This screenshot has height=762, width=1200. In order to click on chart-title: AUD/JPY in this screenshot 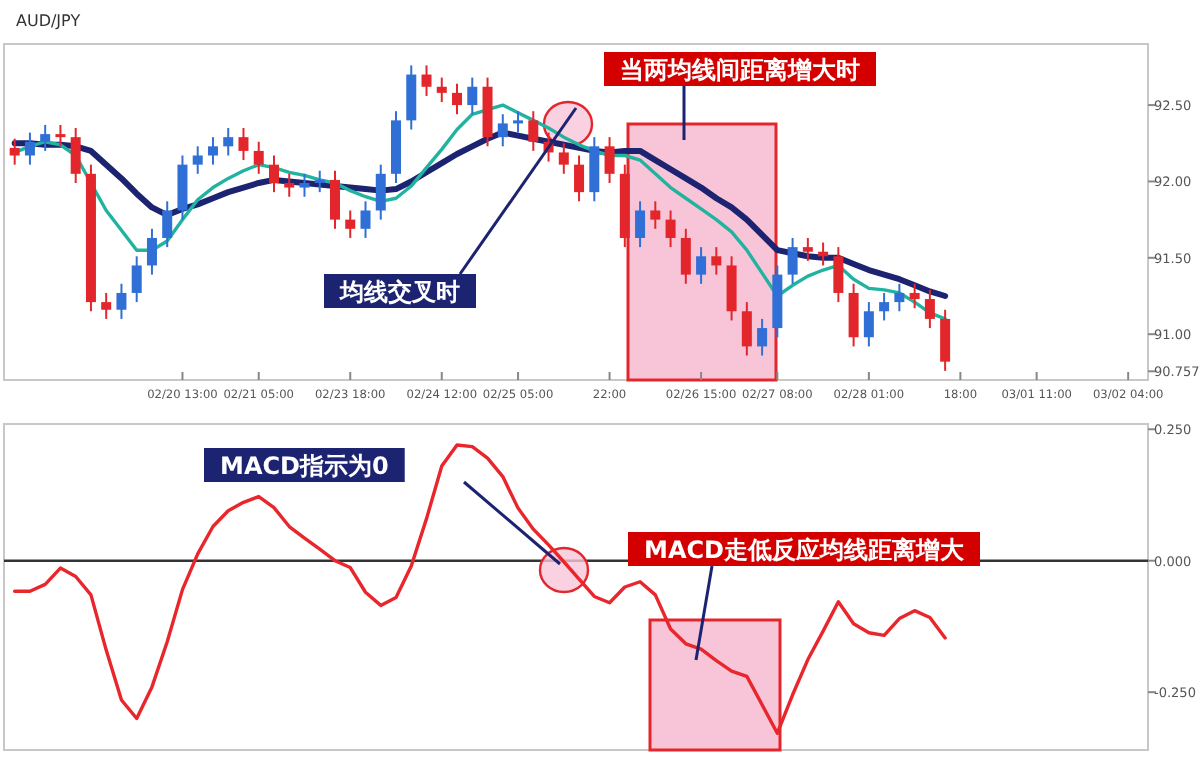, I will do `click(48, 21)`.